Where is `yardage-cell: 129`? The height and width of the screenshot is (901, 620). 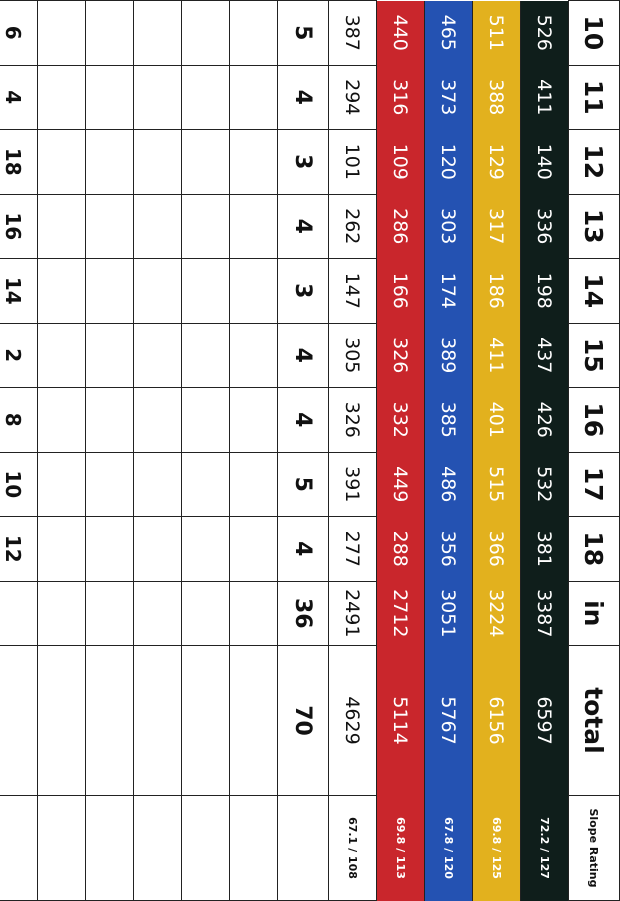
yardage-cell: 129 is located at coordinates (496, 161).